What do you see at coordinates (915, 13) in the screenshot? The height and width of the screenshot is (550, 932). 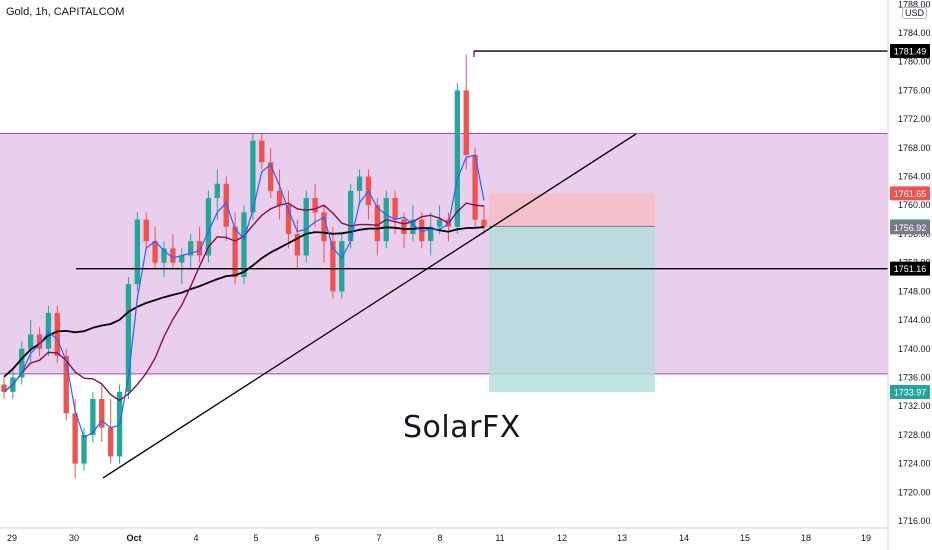 I see `currency-badge: USD` at bounding box center [915, 13].